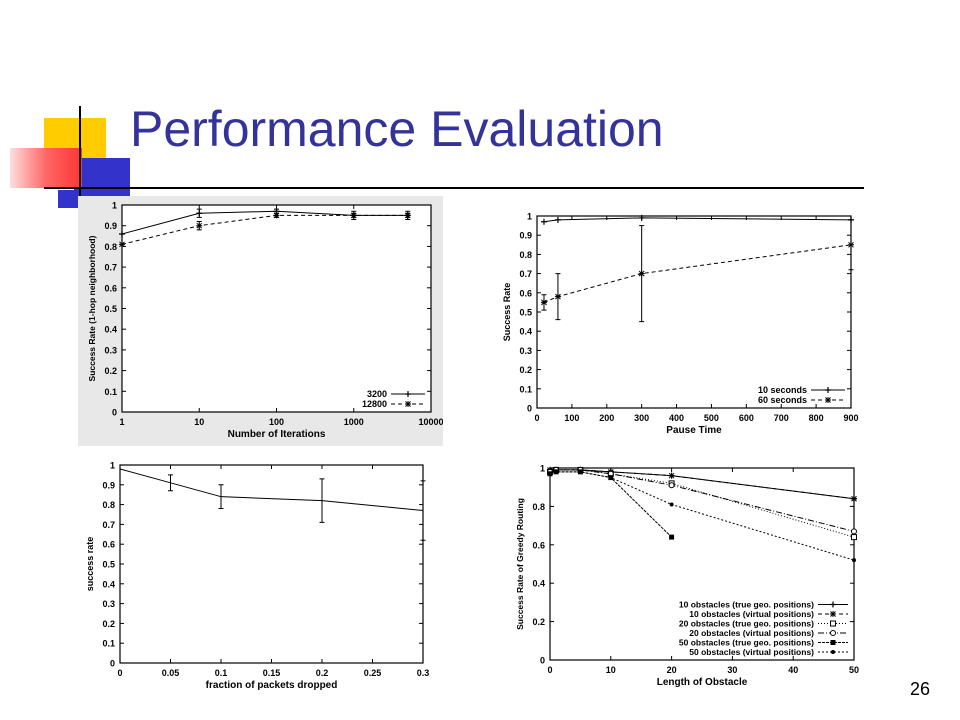 The image size is (960, 720). What do you see at coordinates (746, 624) in the screenshot?
I see `legend-label: 20 obstacles (true geo. positions)` at bounding box center [746, 624].